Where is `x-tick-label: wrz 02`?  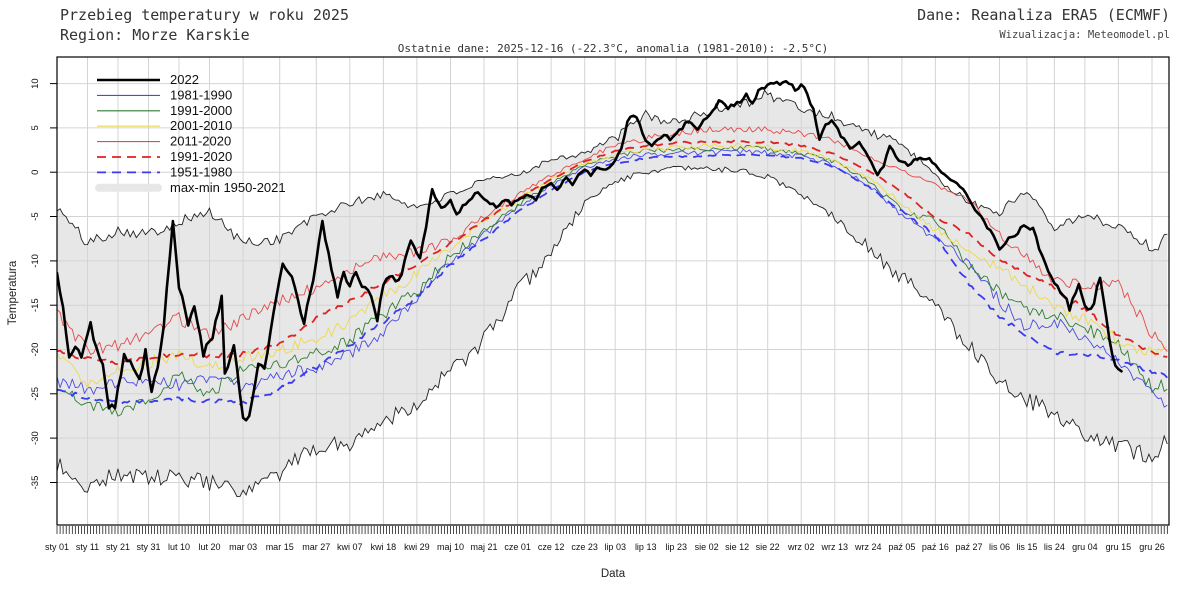 x-tick-label: wrz 02 is located at coordinates (801, 547).